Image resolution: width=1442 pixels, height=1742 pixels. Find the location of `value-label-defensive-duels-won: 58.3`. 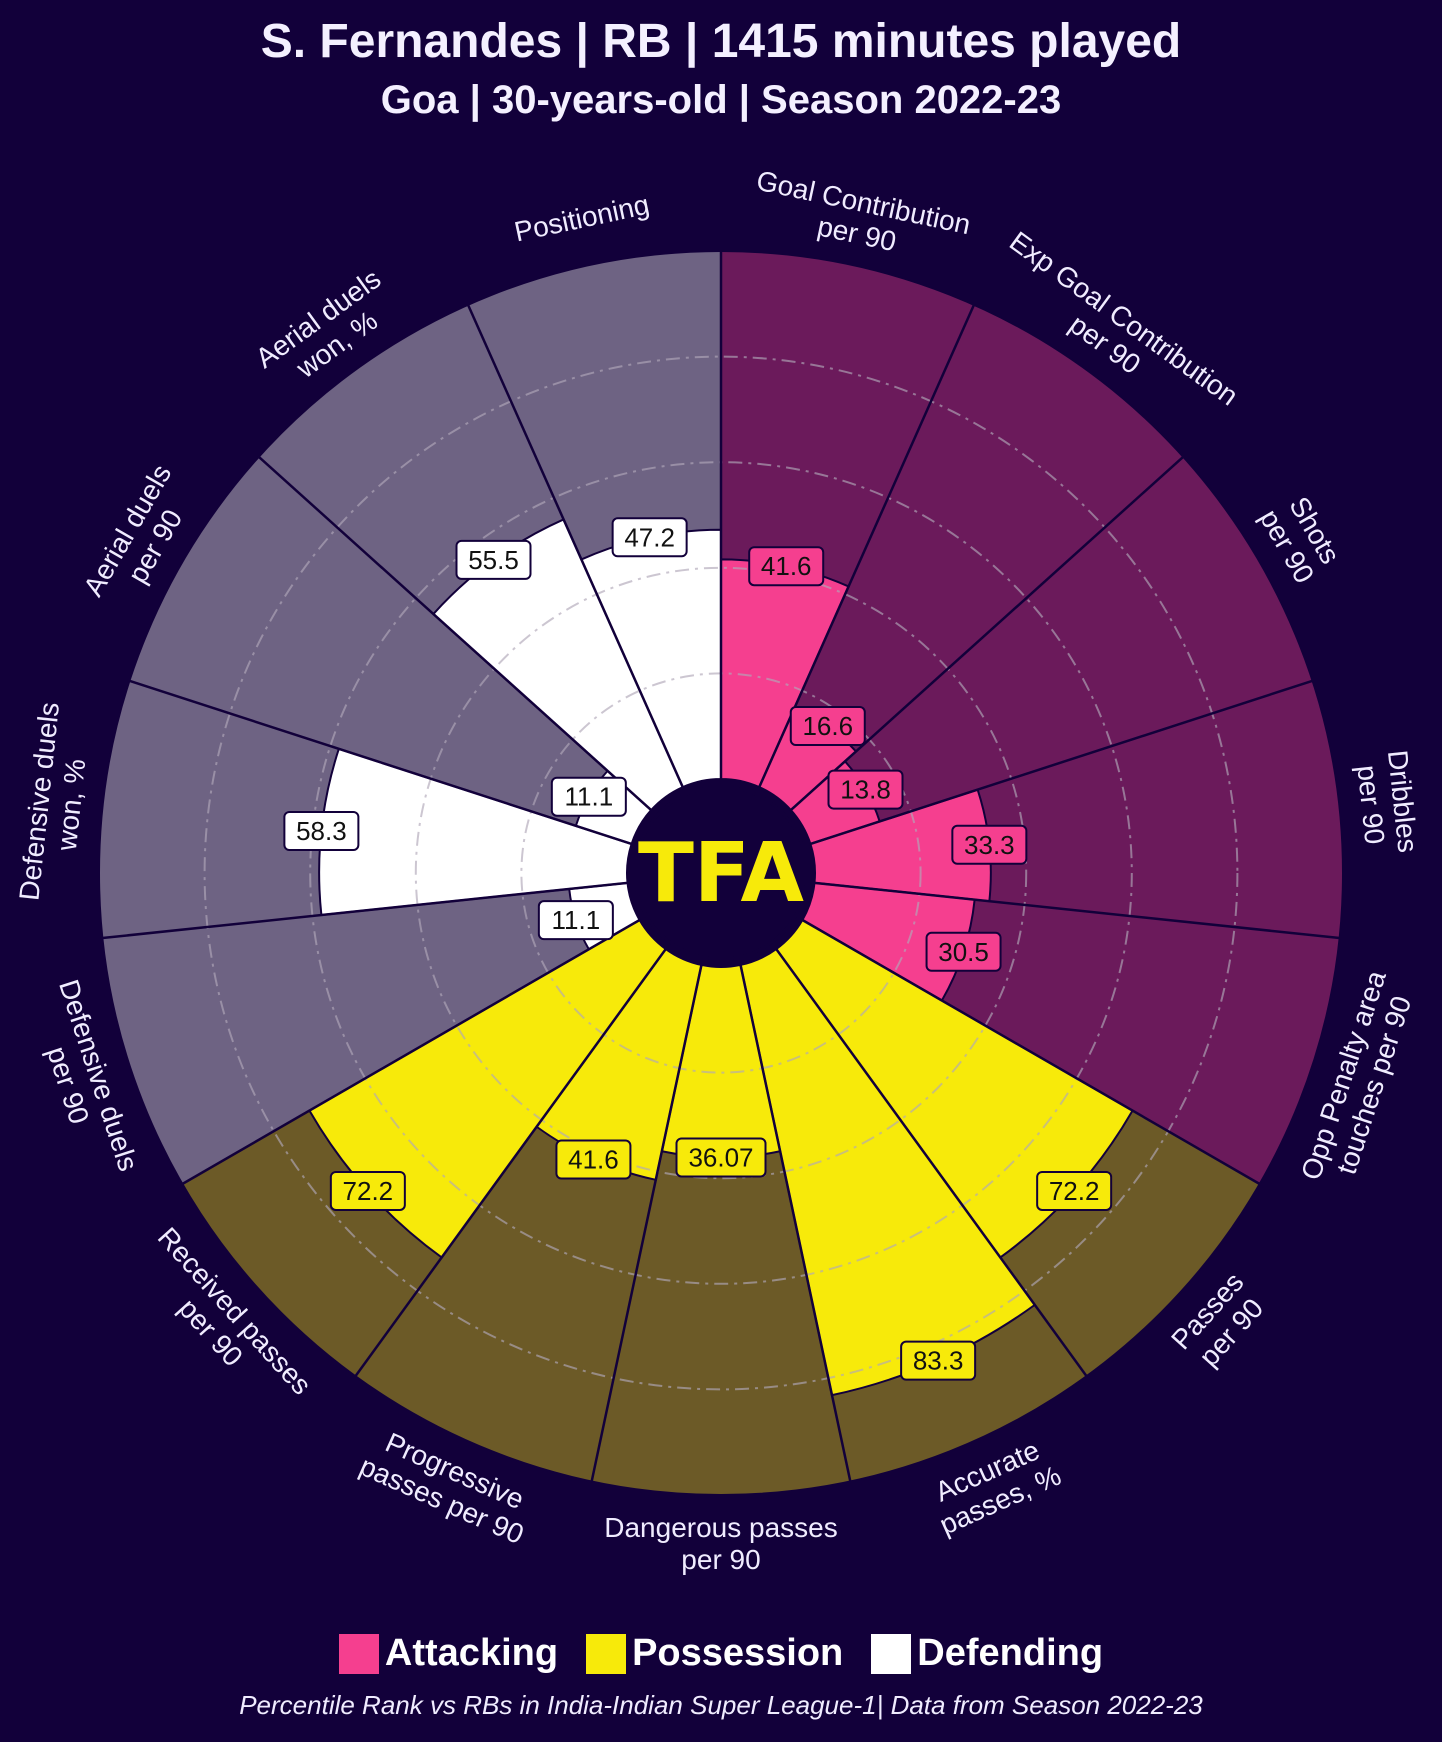

value-label-defensive-duels-won: 58.3 is located at coordinates (321, 830).